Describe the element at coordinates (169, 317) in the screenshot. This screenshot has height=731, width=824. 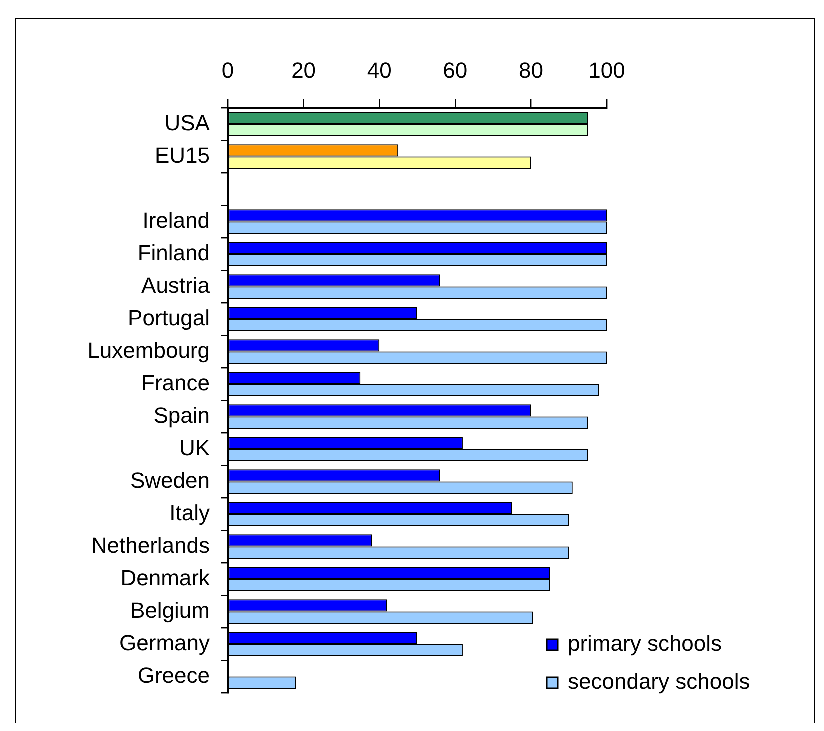
I see `y-tick-label: Portugal` at that location.